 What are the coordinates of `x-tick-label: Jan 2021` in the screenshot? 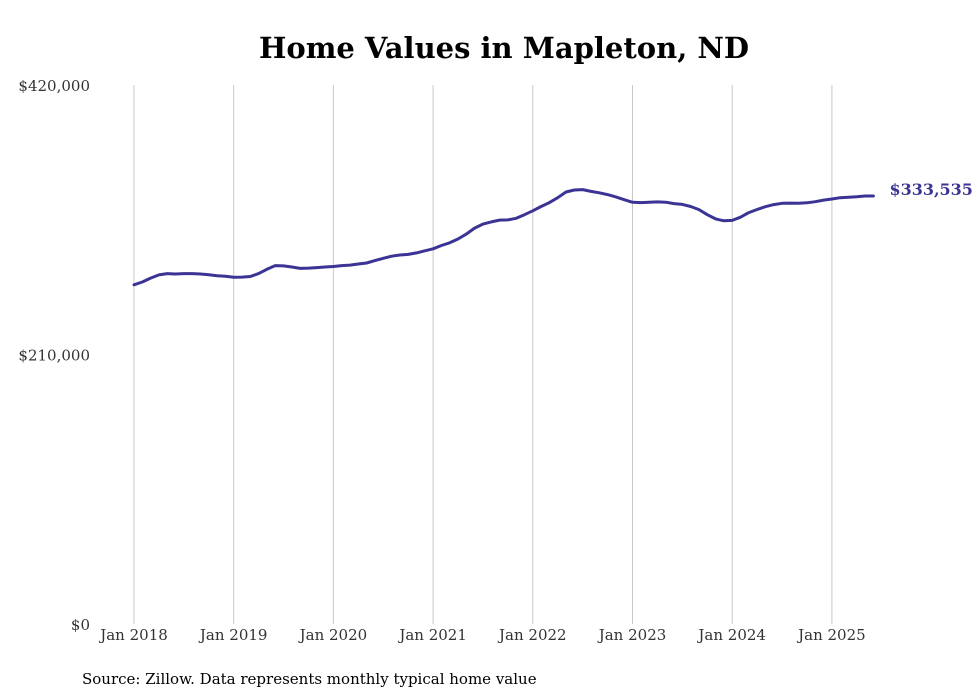 It's located at (432, 635).